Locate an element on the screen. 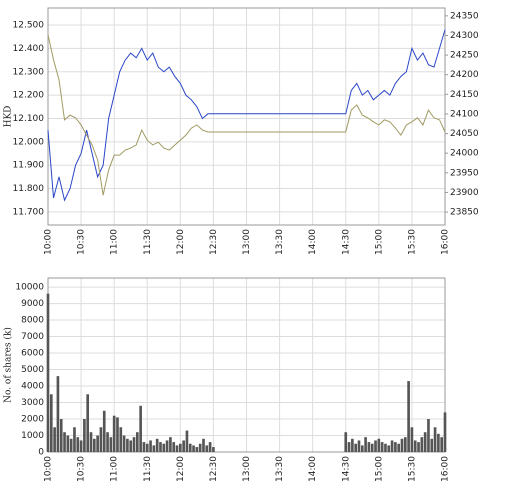  y-tick-label: 11.900 is located at coordinates (29, 166).